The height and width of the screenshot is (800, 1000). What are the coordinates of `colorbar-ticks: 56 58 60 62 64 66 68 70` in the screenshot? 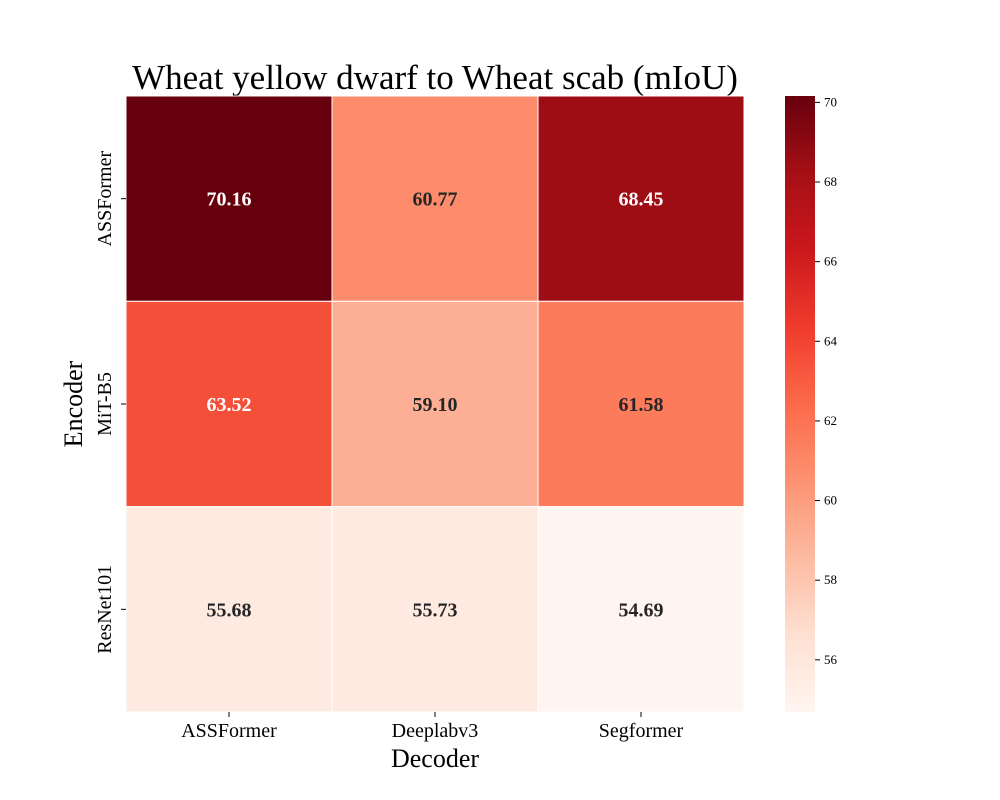 It's located at (826, 380).